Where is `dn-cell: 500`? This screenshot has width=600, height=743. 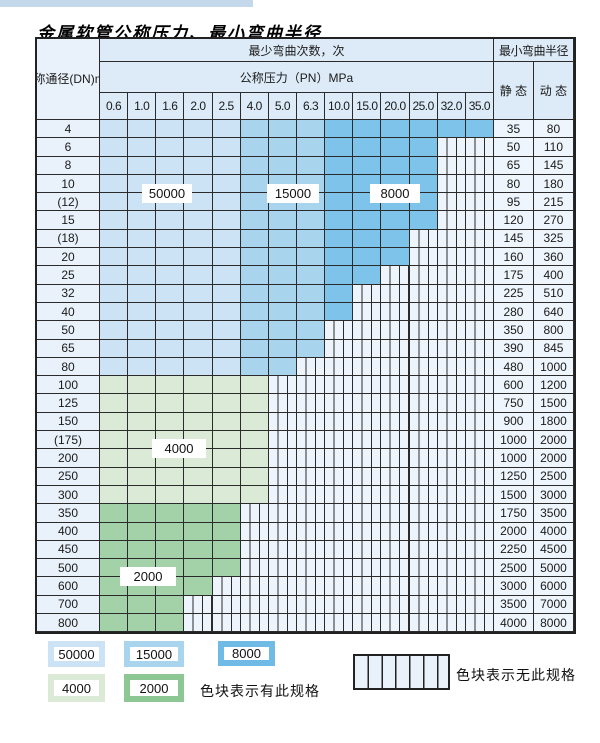
dn-cell: 500 is located at coordinates (68, 568).